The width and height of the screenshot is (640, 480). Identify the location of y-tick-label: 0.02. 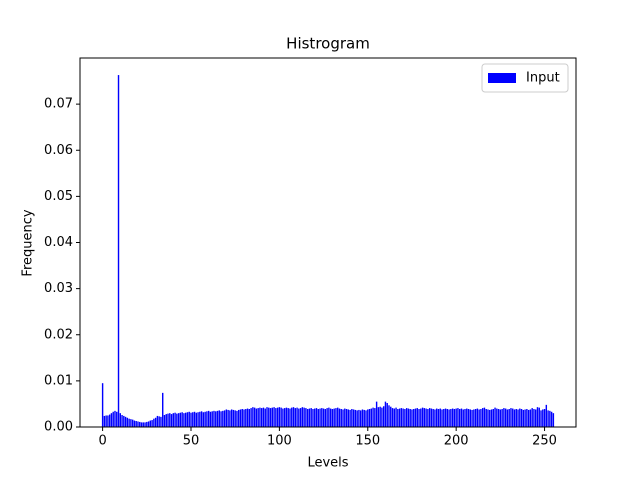
(58, 334).